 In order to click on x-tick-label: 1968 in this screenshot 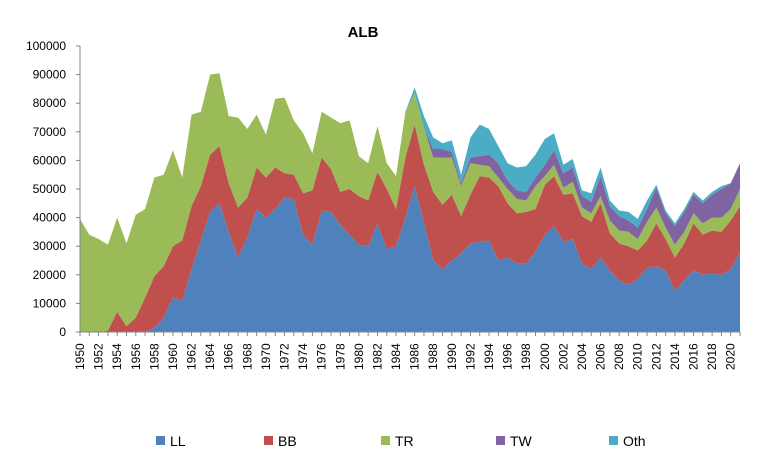, I will do `click(247, 356)`.